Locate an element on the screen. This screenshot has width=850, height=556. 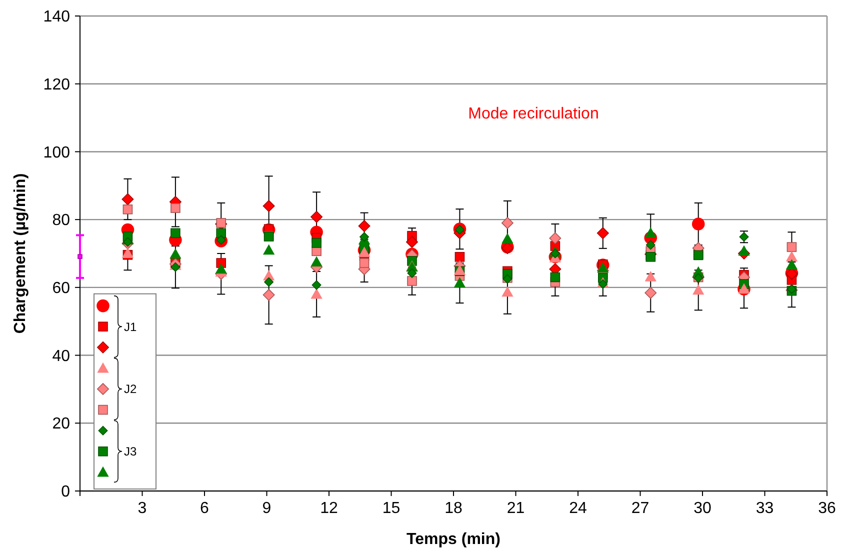
y-tick-label: 100 is located at coordinates (56, 153).